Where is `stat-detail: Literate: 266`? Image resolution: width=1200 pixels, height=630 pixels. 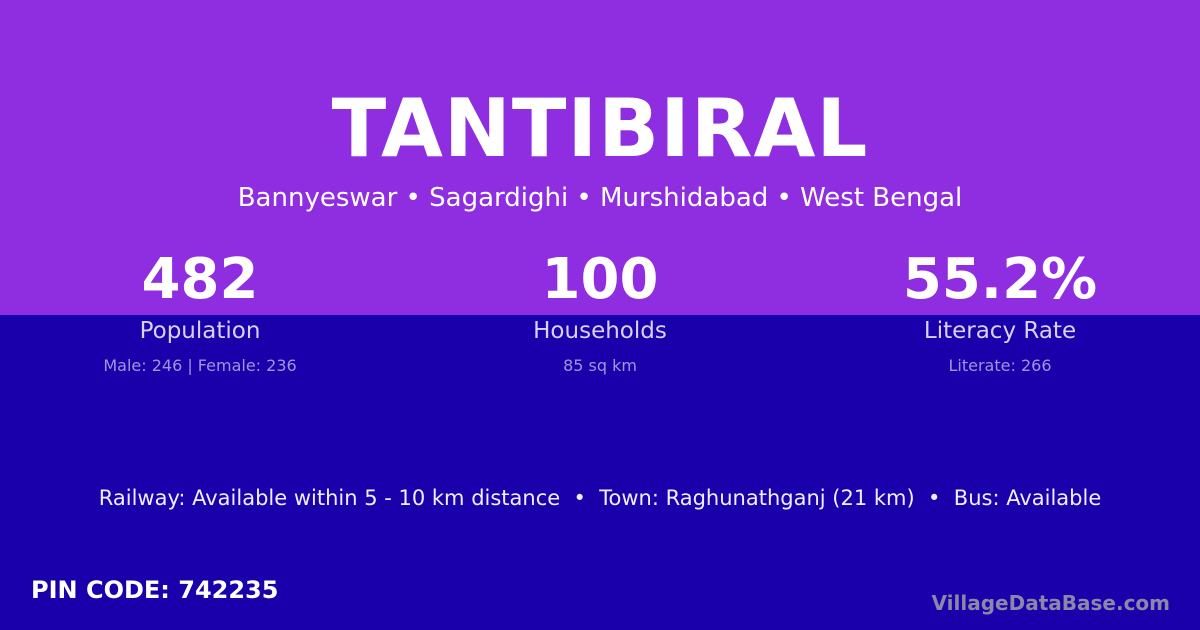 stat-detail: Literate: 266 is located at coordinates (1000, 365).